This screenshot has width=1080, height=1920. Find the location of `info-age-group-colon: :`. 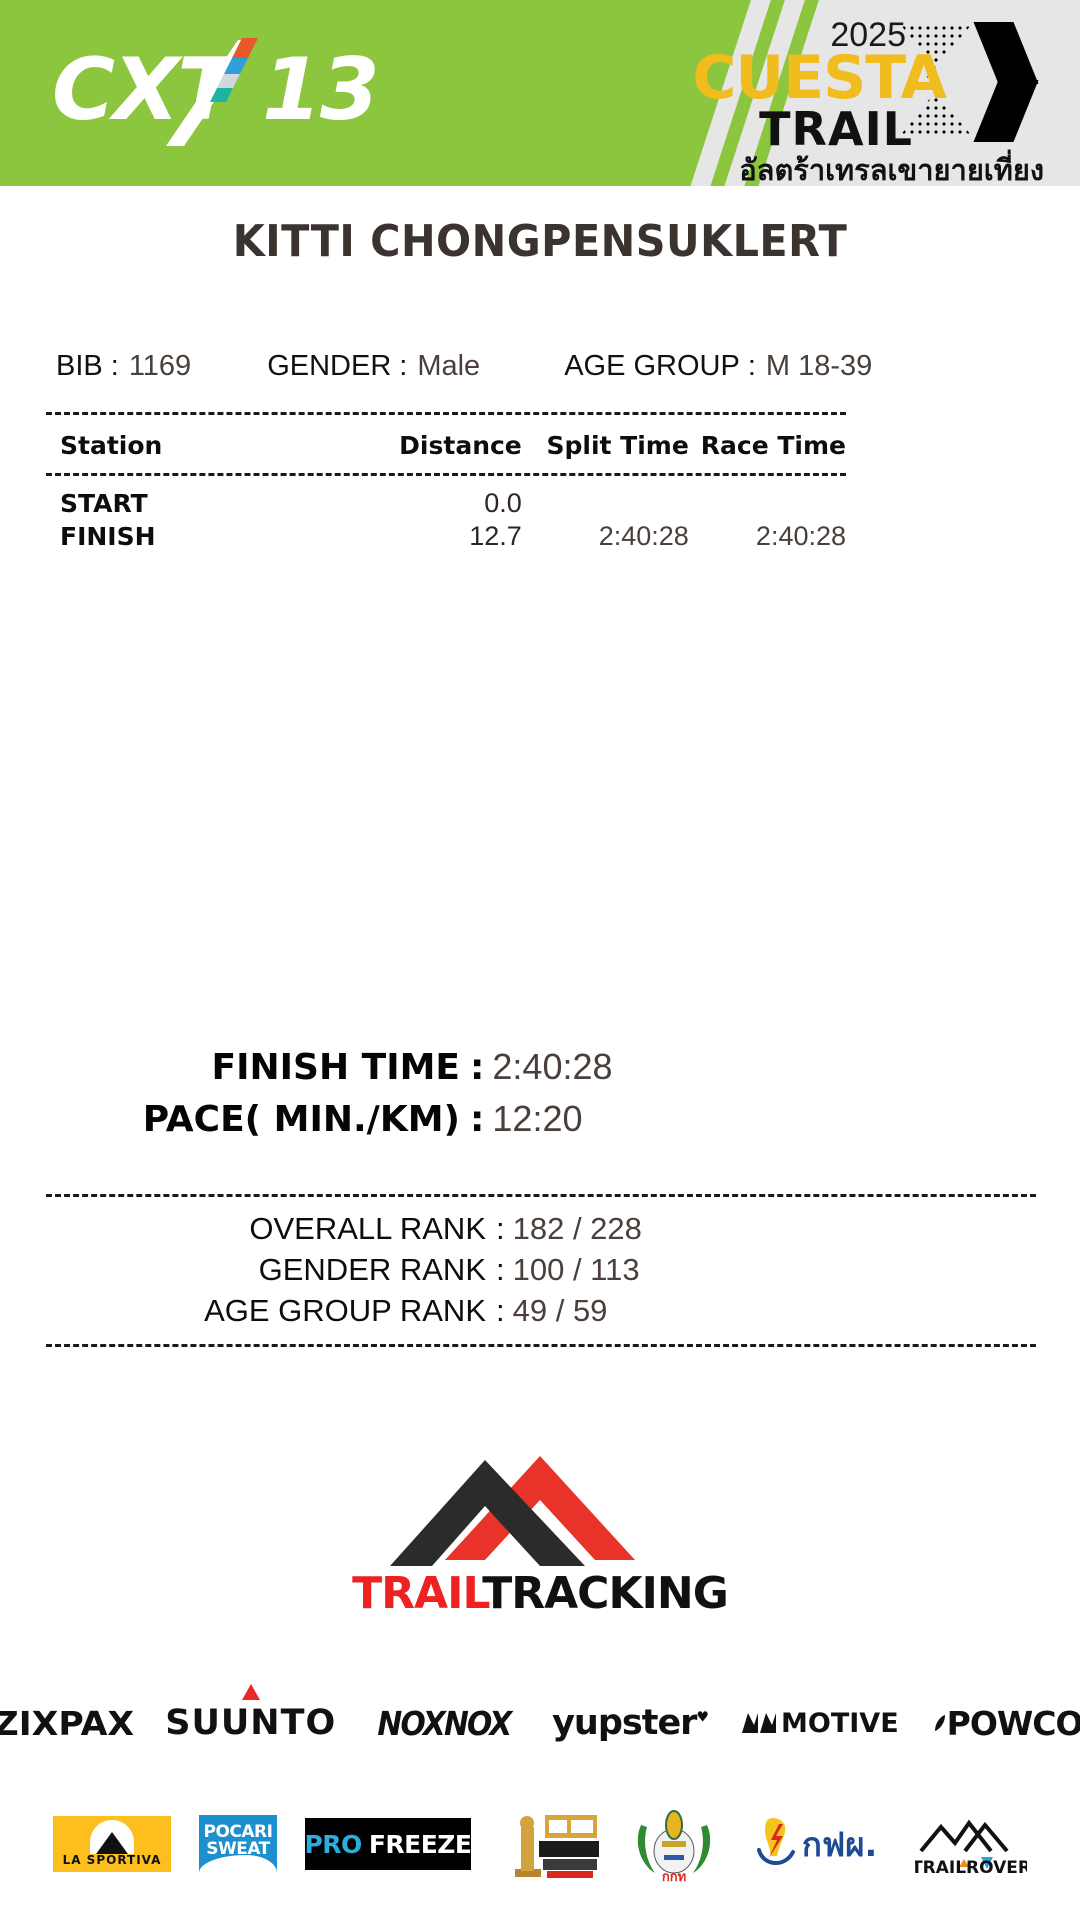

info-age-group-colon: : is located at coordinates (751, 366).